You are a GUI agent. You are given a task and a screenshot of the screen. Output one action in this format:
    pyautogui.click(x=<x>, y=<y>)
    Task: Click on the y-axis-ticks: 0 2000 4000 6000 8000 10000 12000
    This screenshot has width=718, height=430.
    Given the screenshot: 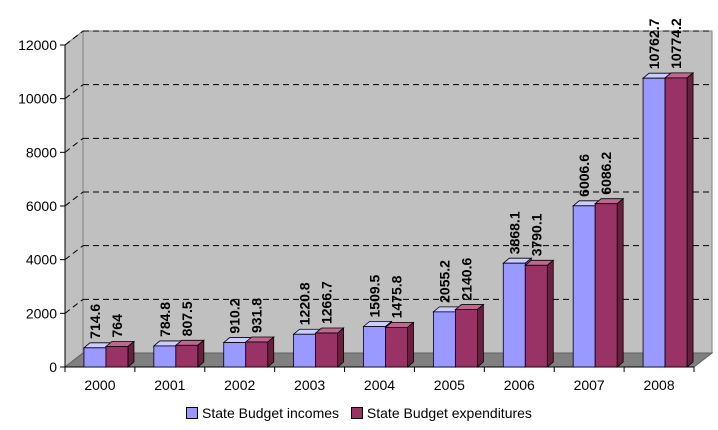 What is the action you would take?
    pyautogui.click(x=41, y=206)
    